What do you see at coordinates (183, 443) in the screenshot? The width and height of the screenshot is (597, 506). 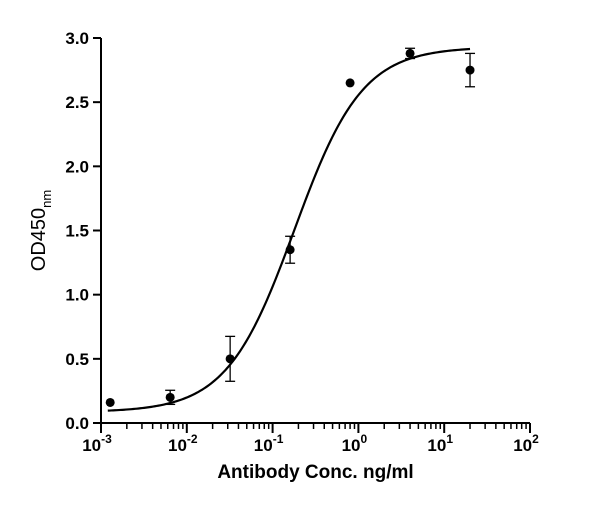 I see `x-tick-label: 10⁻²` at bounding box center [183, 443].